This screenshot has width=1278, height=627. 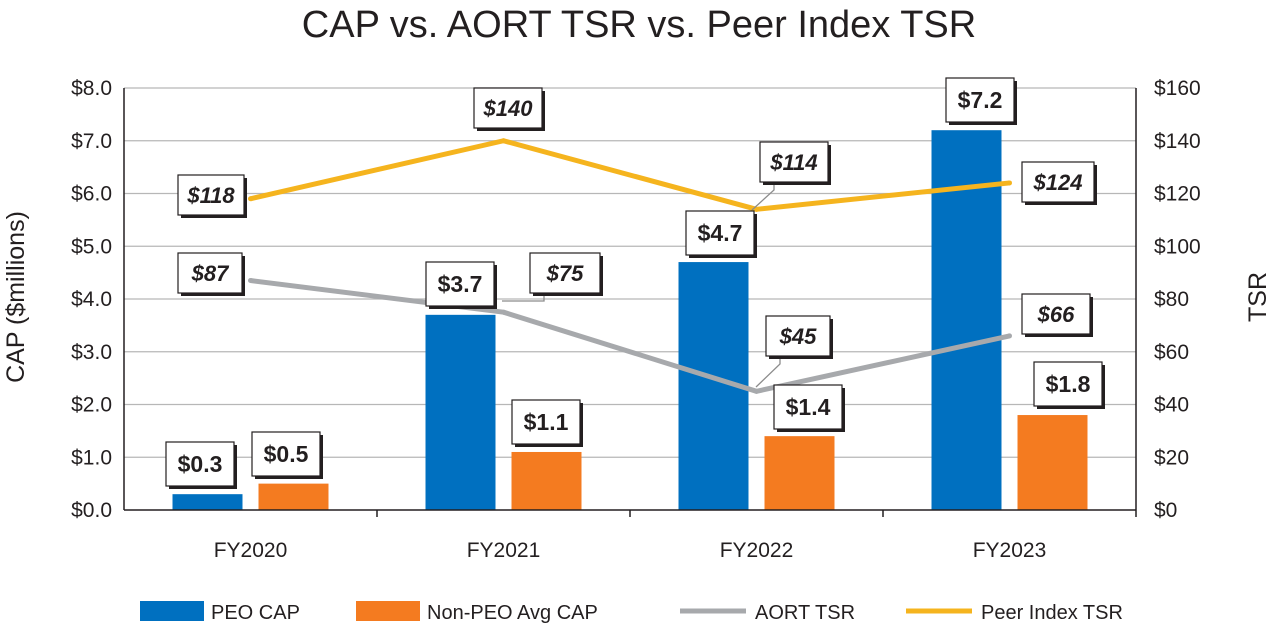 I want to click on legend-item: Peer Index TSR, so click(x=1014, y=613).